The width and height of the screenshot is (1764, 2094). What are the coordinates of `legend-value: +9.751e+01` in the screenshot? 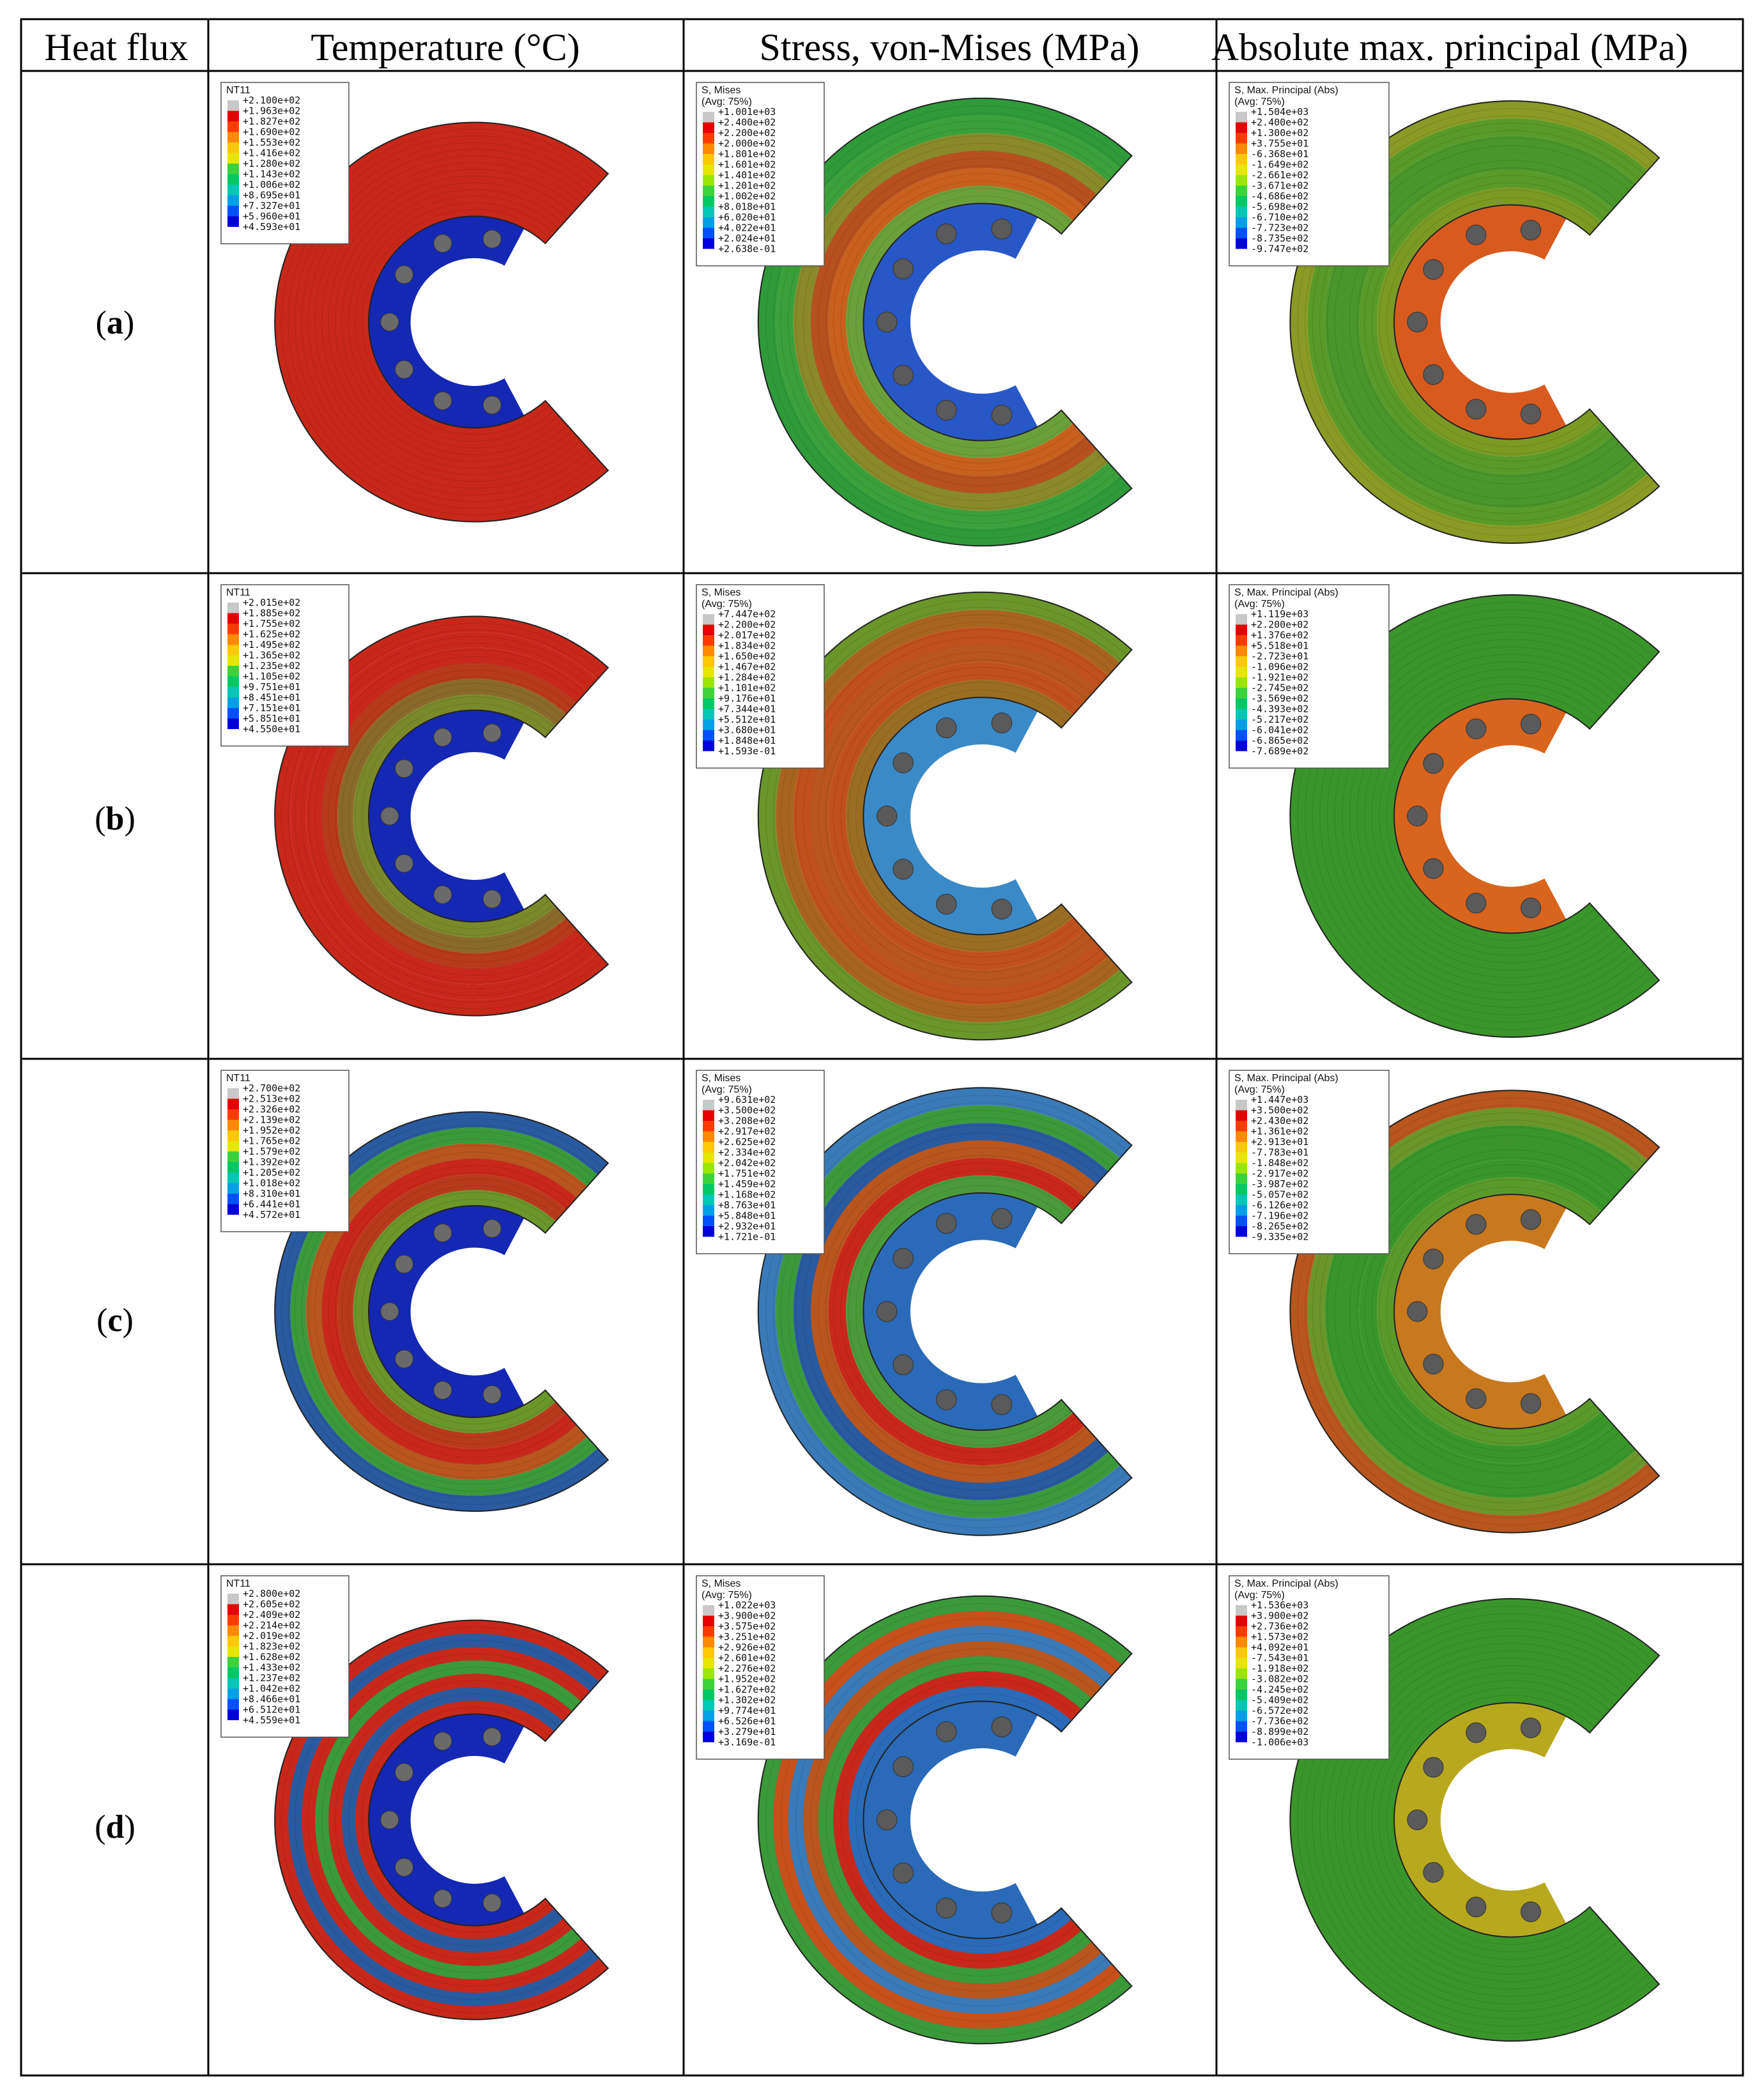 It's located at (271, 687).